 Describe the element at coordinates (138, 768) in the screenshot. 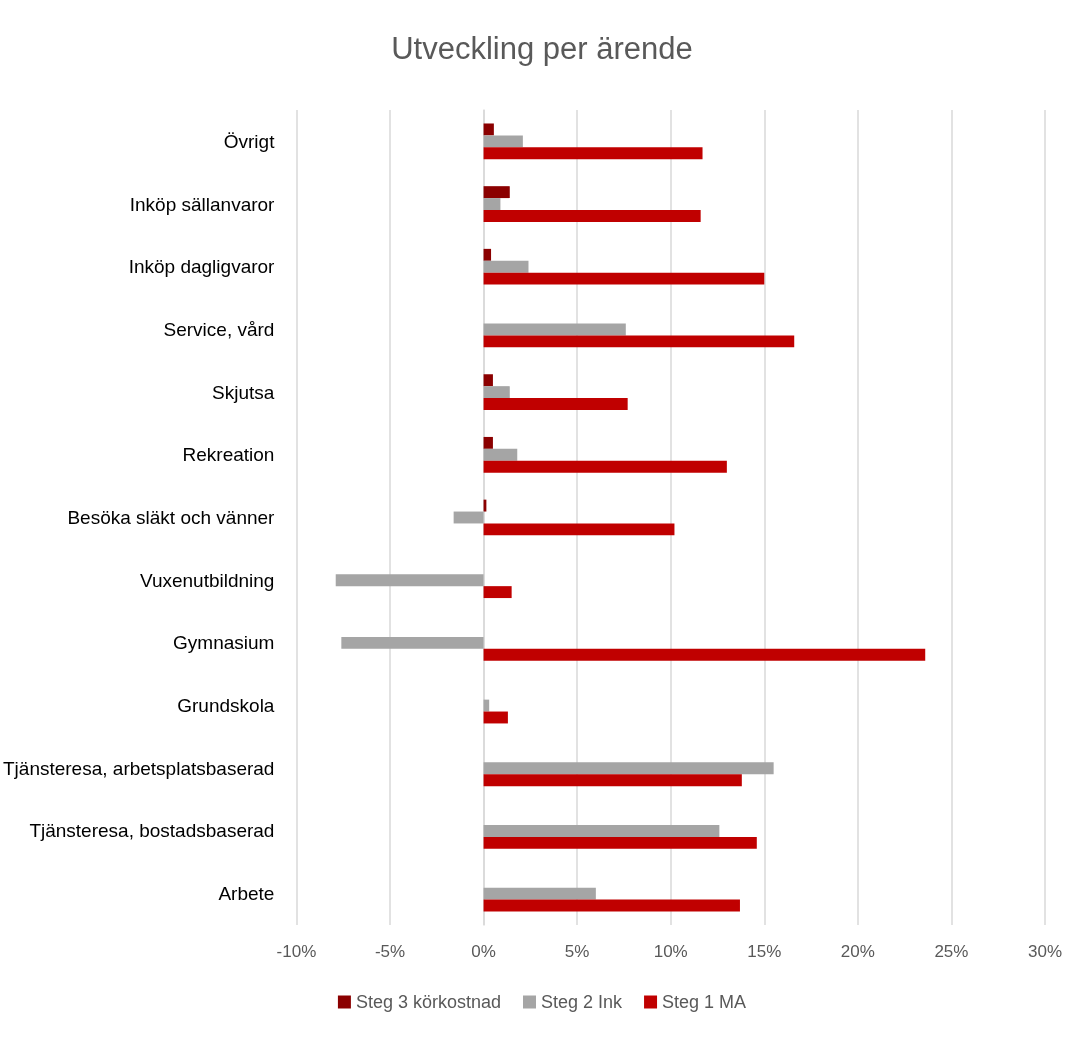

I see `y-tick-label: Tjänsteresa, arbetsplatsbaserad` at that location.